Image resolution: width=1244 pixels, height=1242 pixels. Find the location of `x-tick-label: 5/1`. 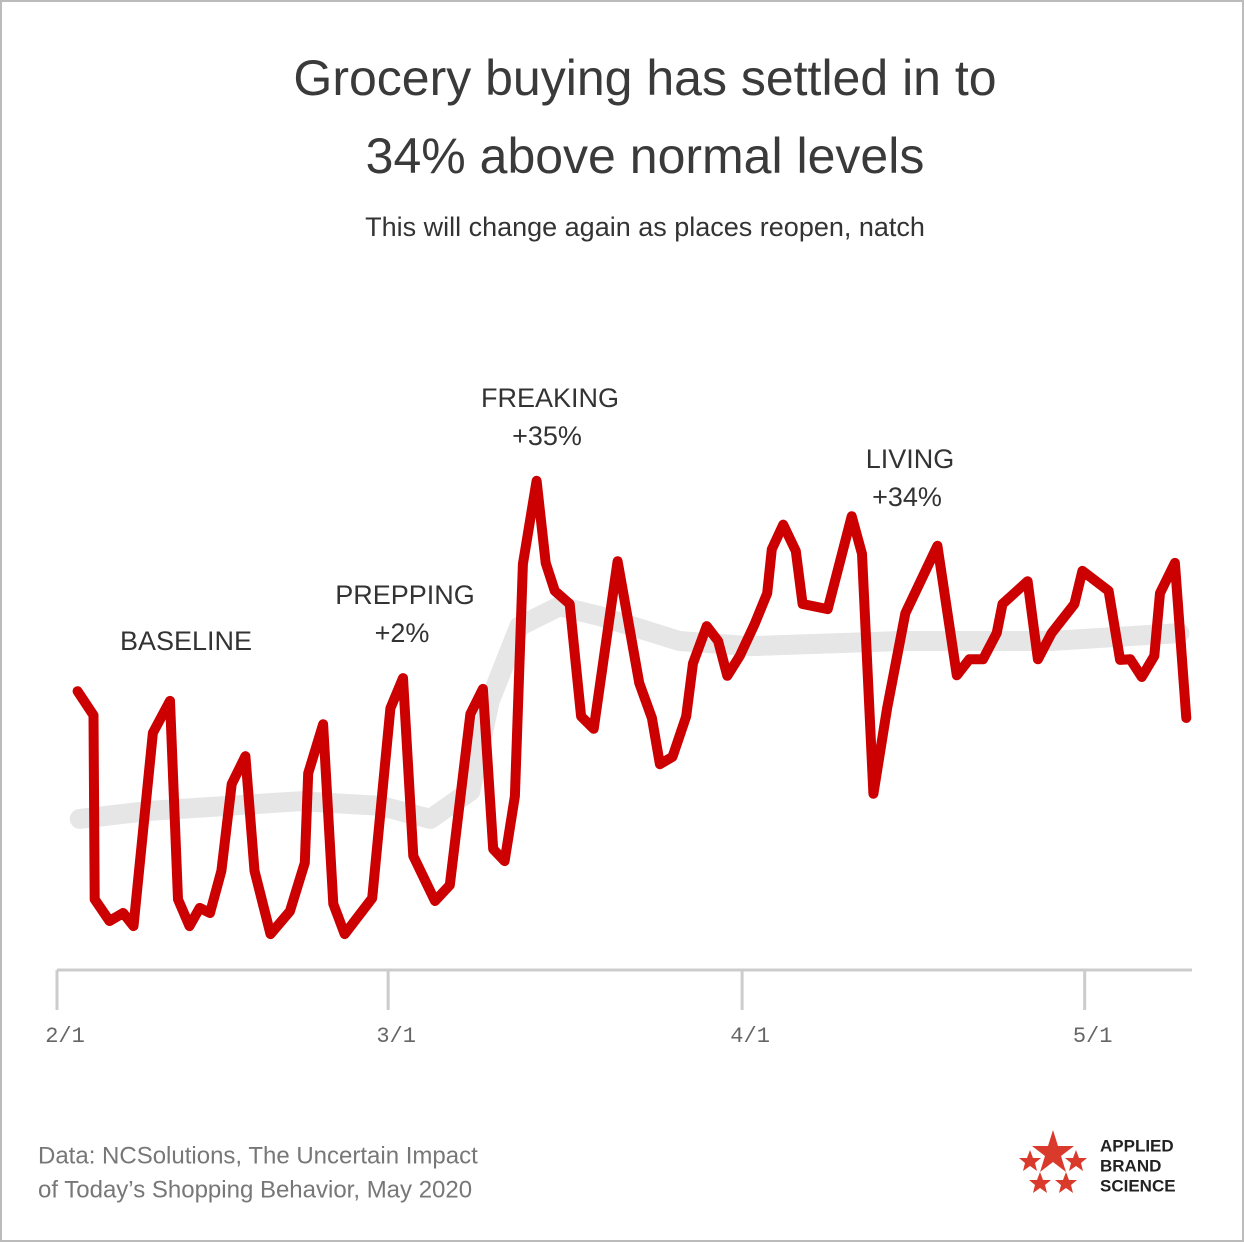

x-tick-label: 5/1 is located at coordinates (1093, 1036).